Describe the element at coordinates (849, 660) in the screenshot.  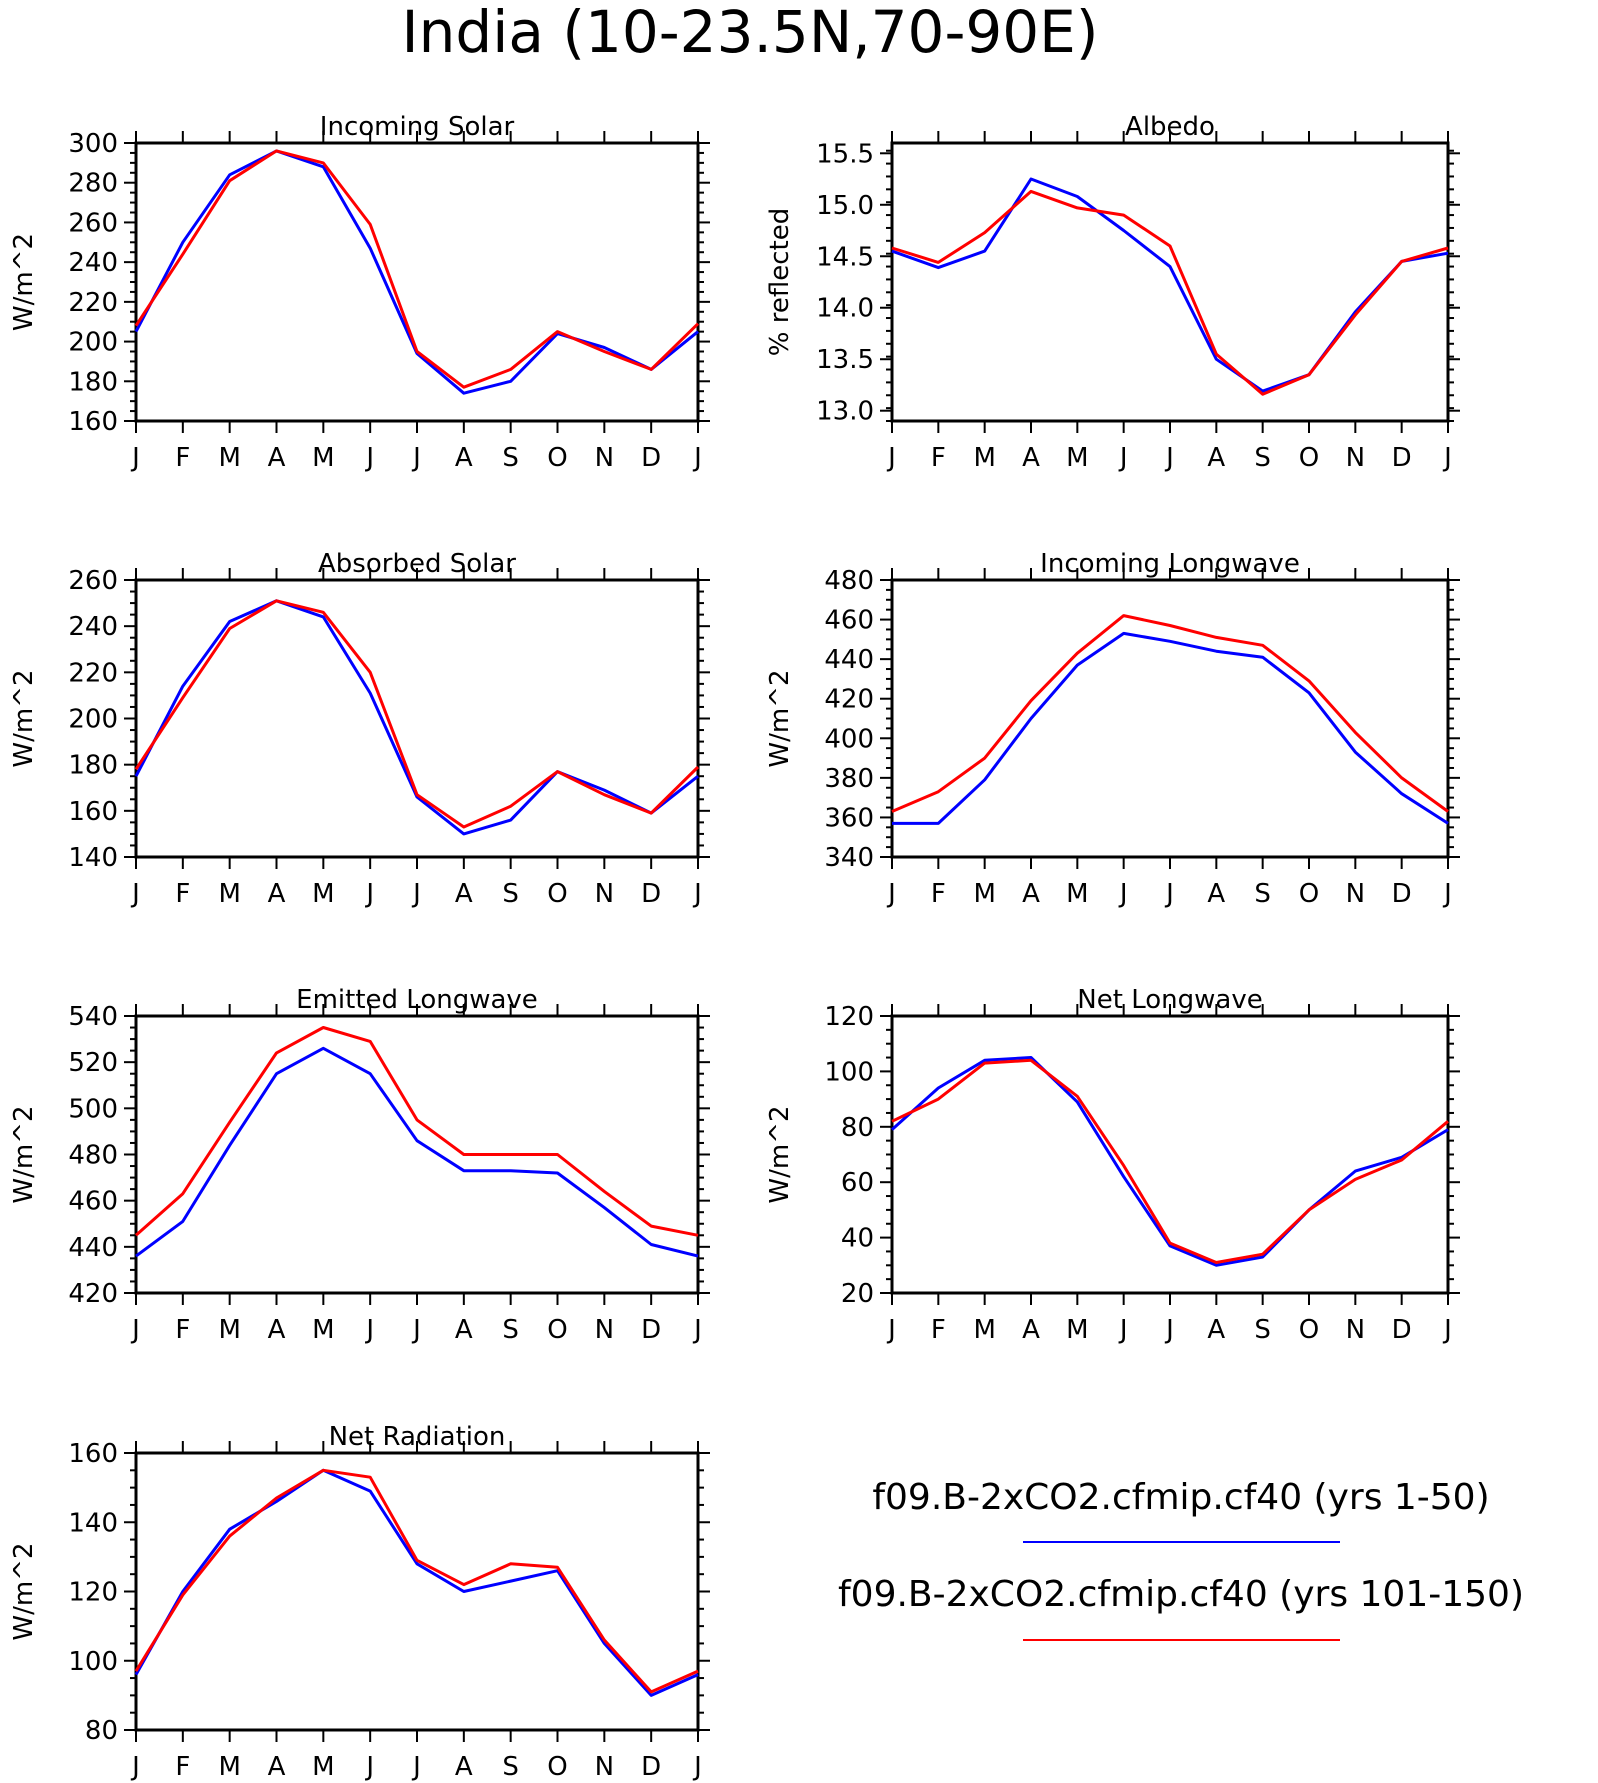
I see `y-tick-label: 440` at that location.